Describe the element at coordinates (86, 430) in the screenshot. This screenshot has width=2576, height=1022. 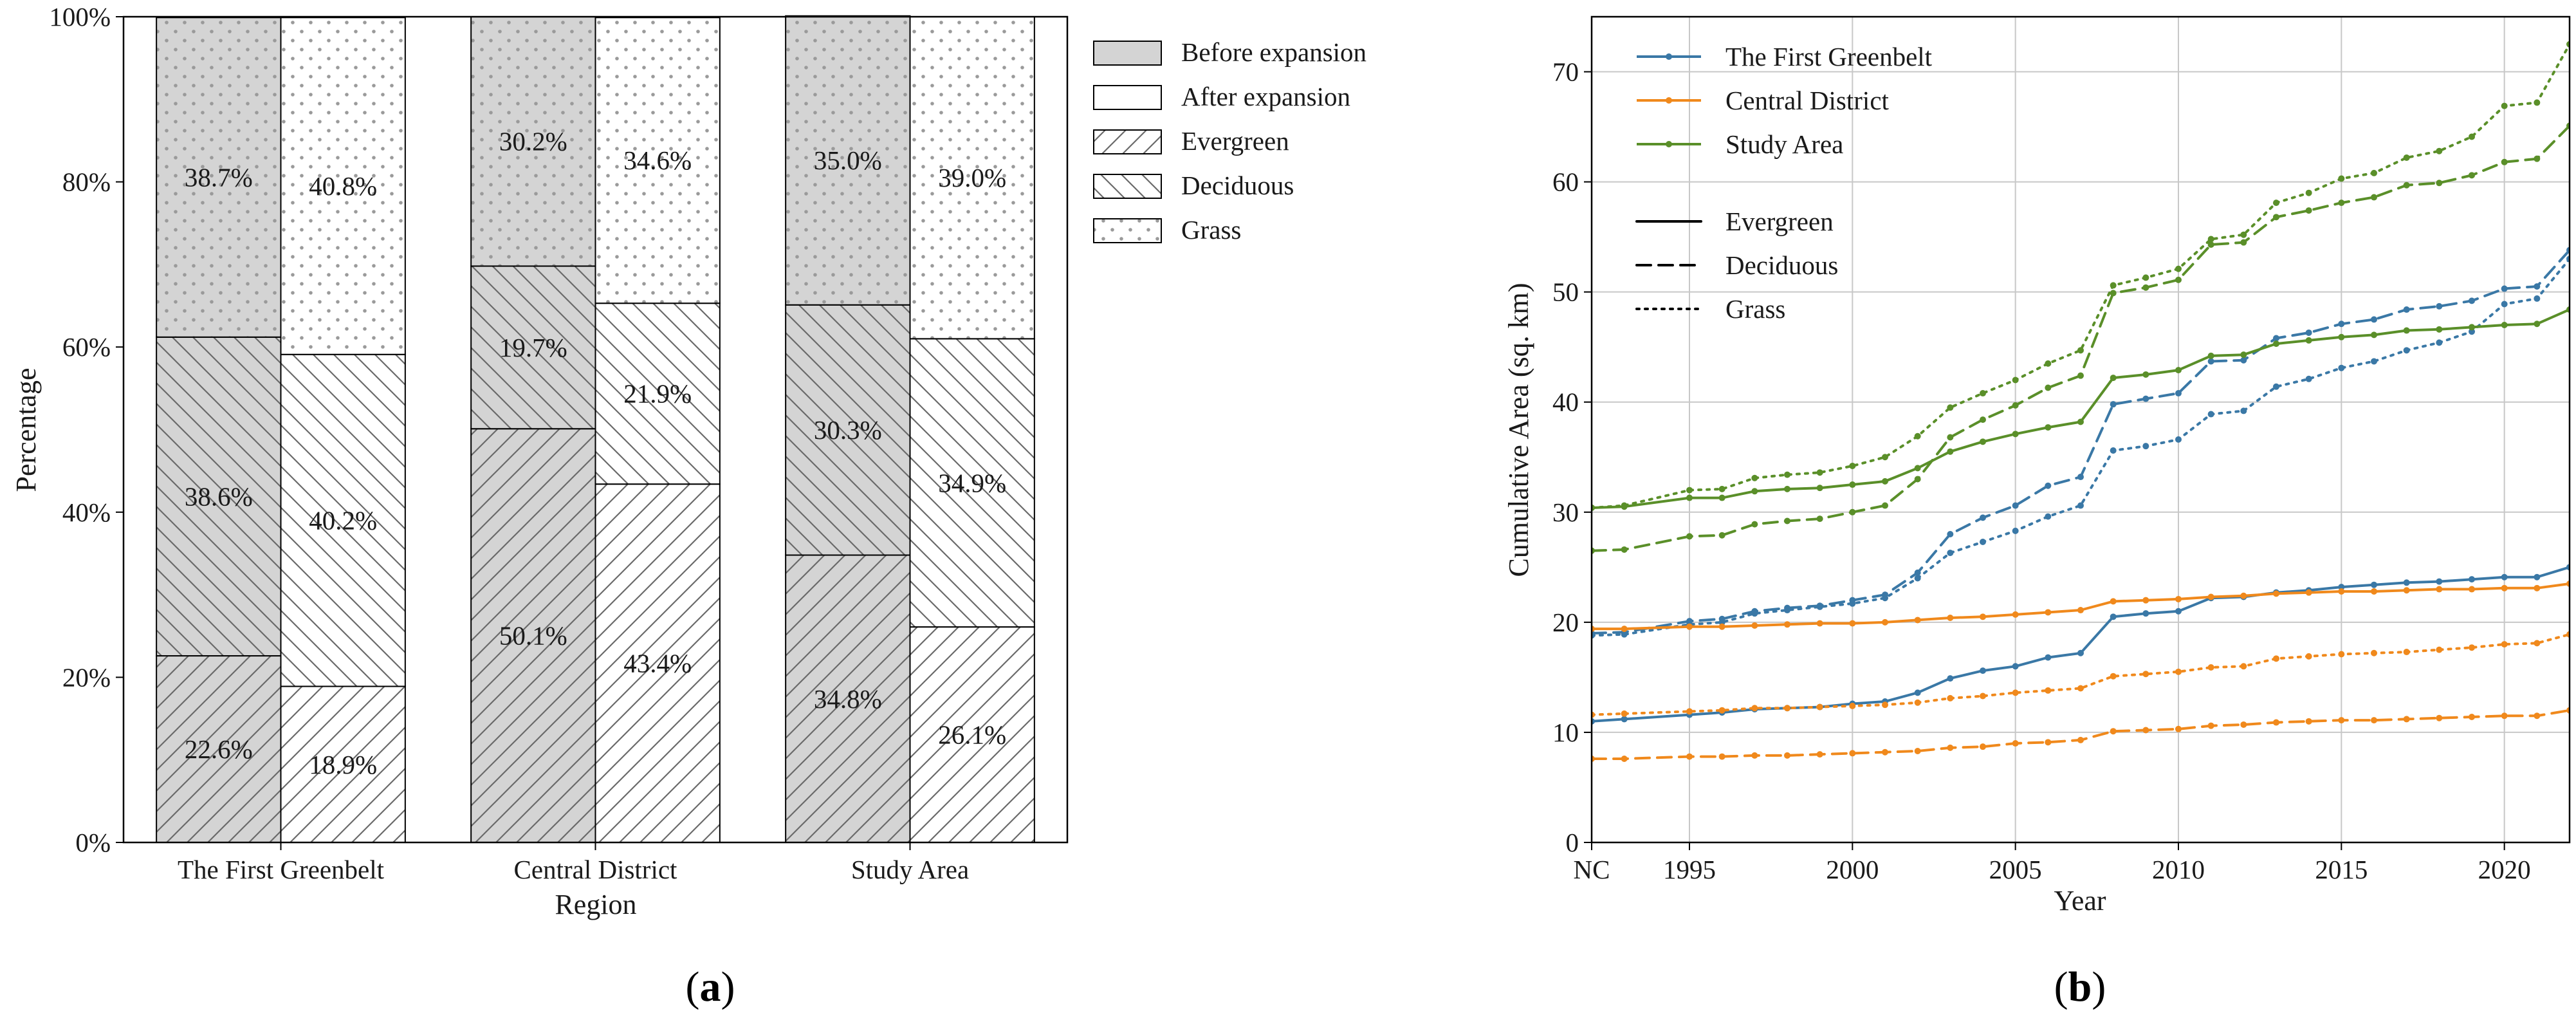
I see `y-axis-ticks: 0% 20% 40% 60% 80% 100%` at that location.